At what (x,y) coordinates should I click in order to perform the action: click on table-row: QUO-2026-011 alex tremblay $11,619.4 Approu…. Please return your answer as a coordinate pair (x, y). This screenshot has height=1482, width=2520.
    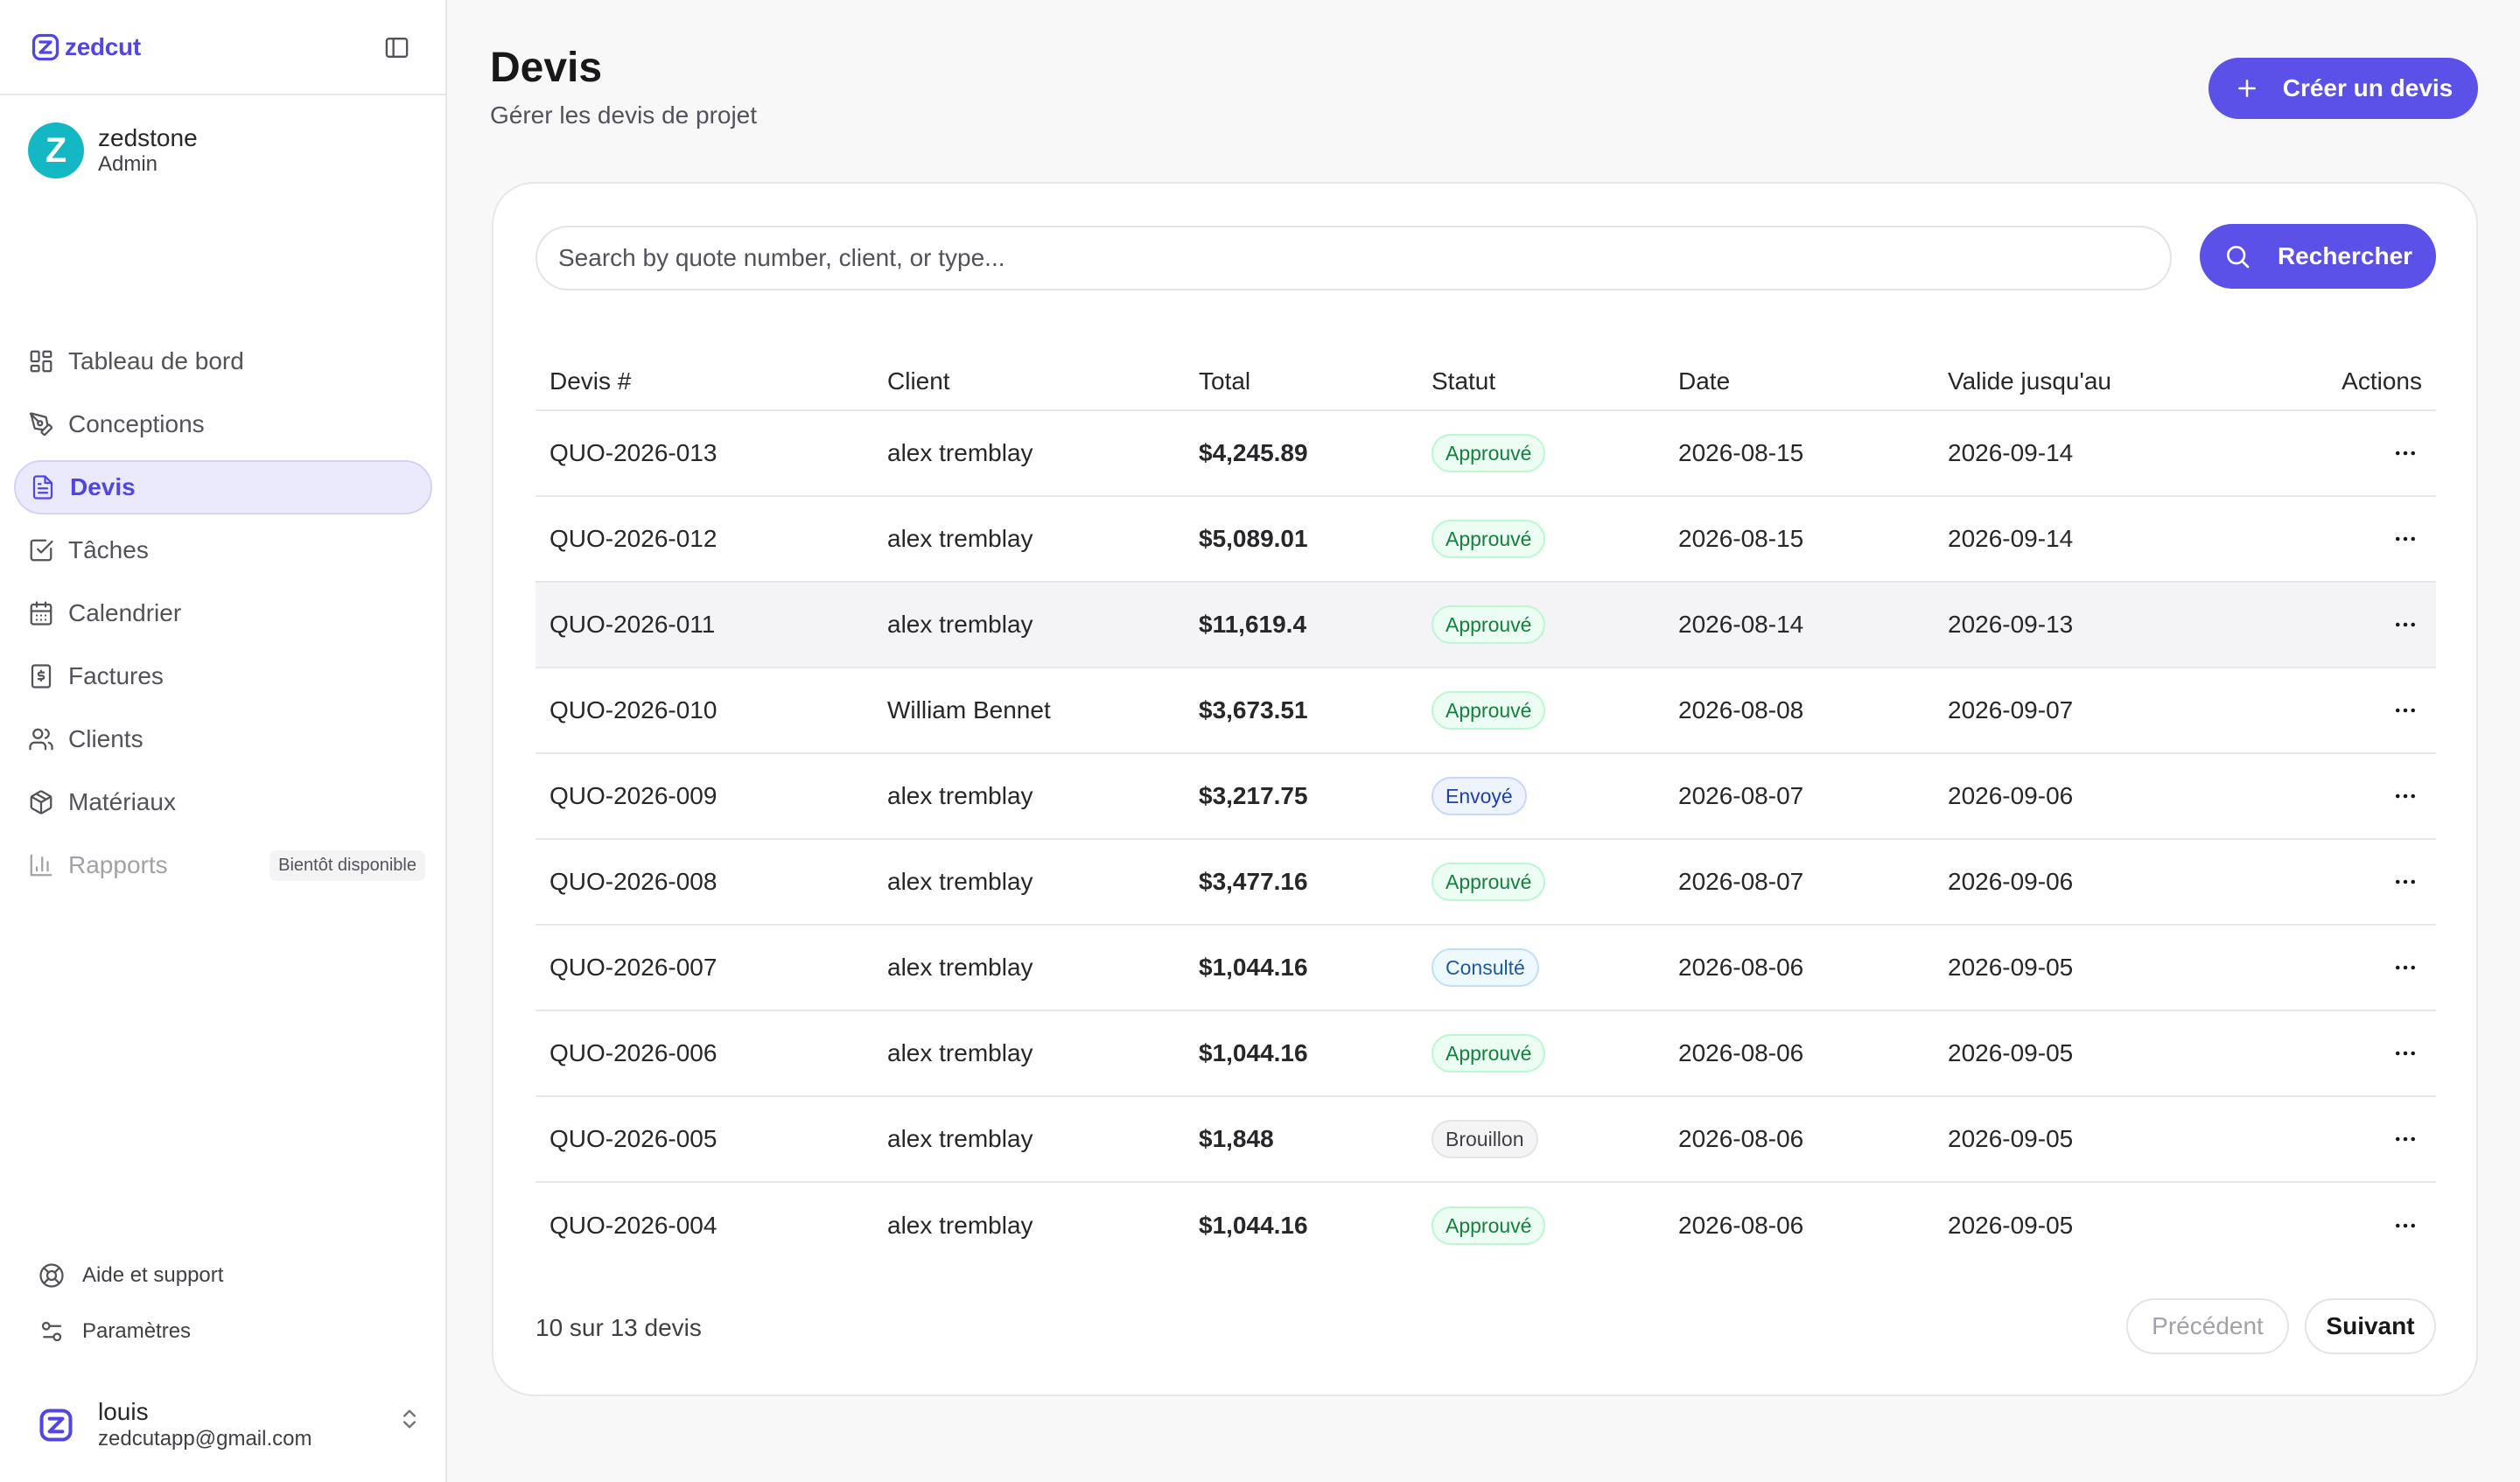
    Looking at the image, I should click on (1486, 625).